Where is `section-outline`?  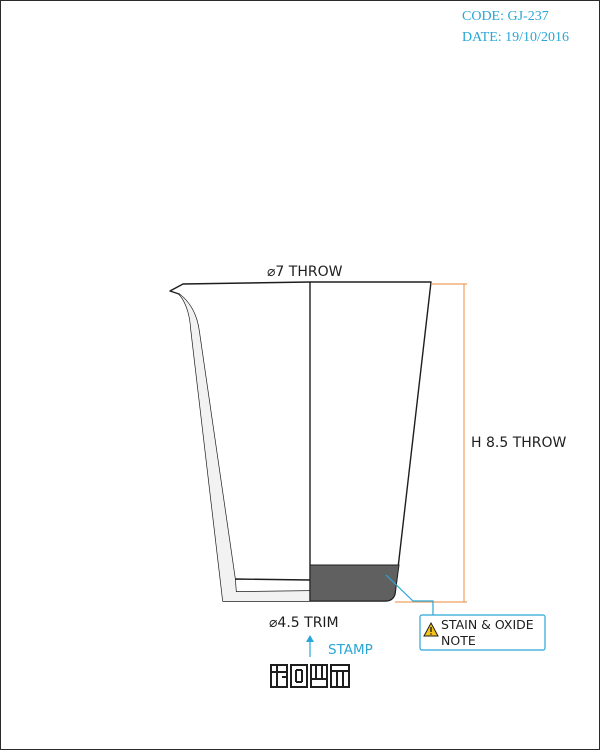 section-outline is located at coordinates (240, 441).